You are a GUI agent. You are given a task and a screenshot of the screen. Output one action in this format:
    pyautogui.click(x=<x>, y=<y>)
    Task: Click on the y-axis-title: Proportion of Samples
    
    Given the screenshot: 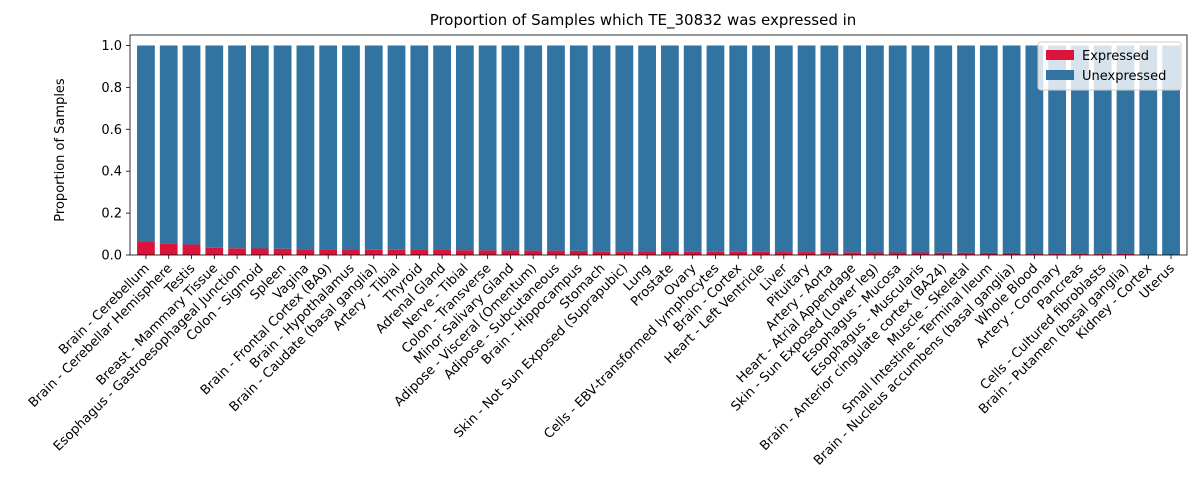 What is the action you would take?
    pyautogui.click(x=60, y=150)
    